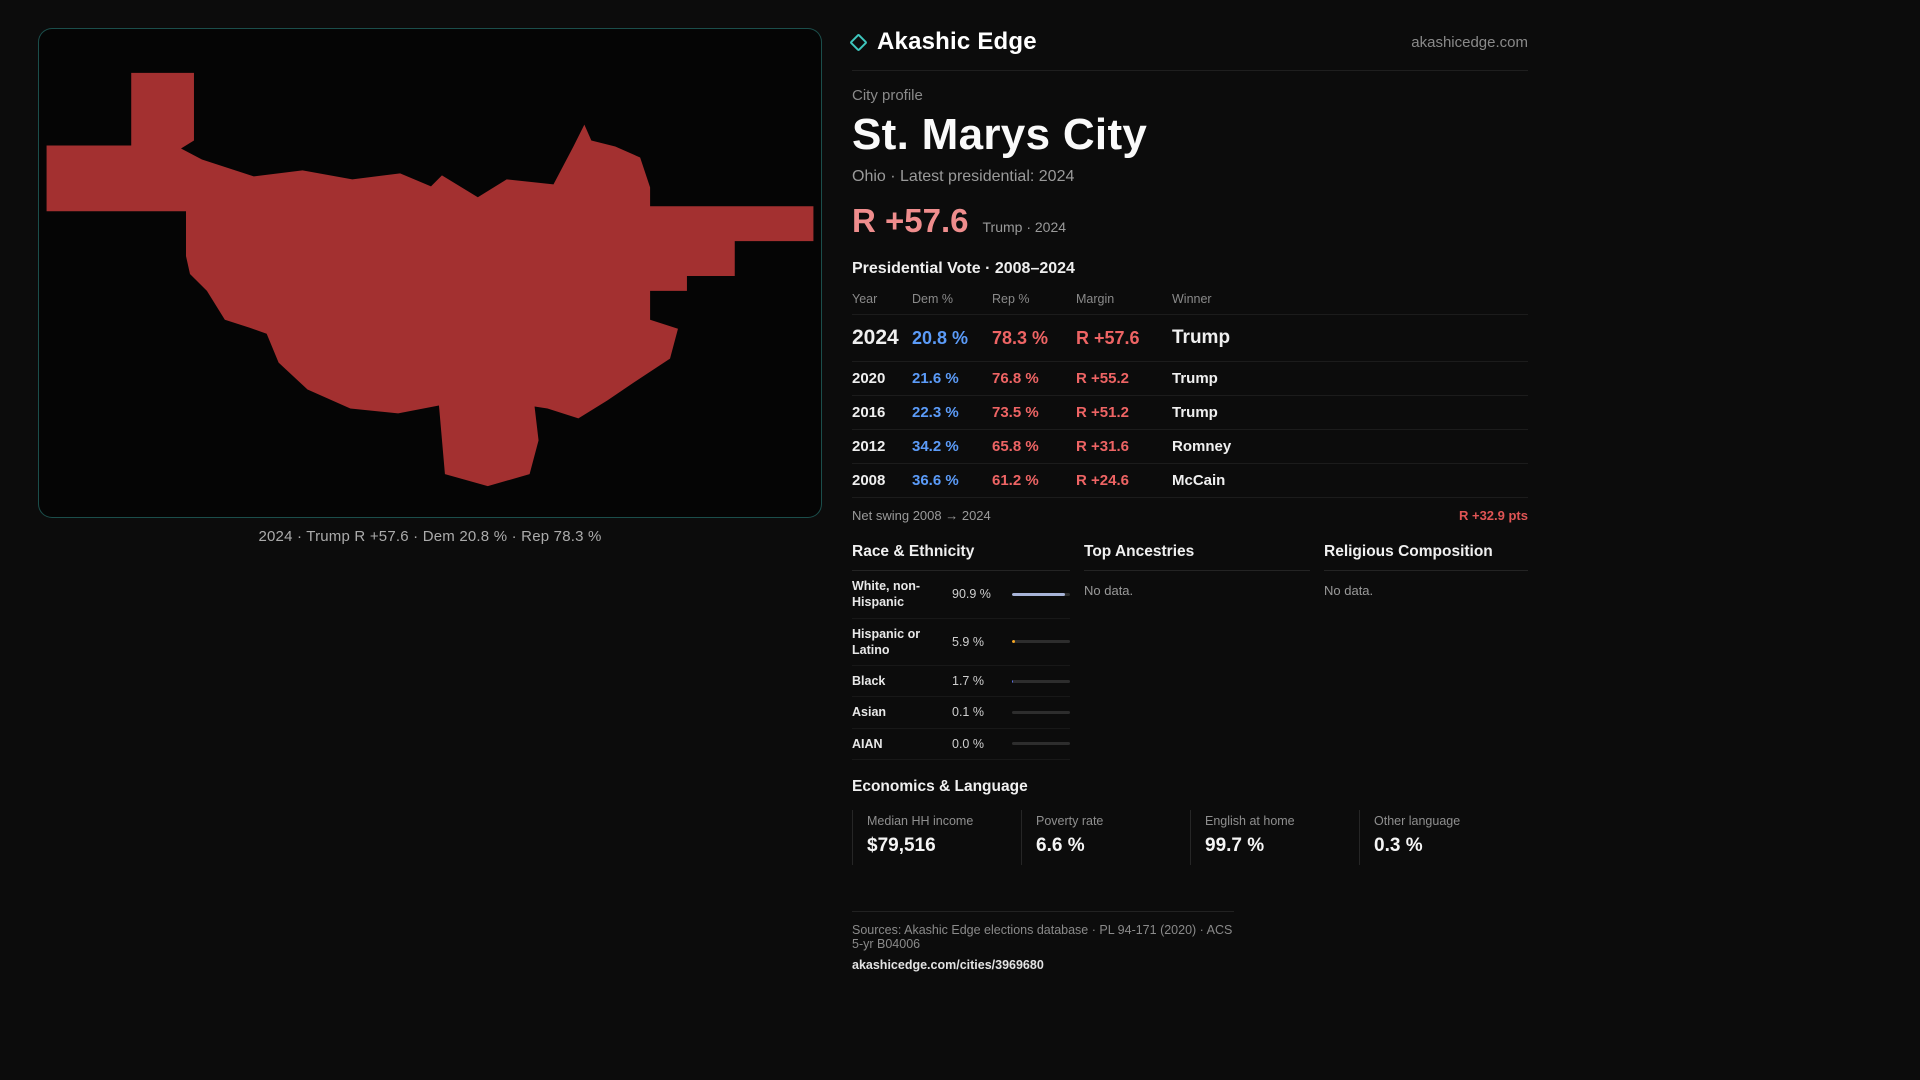 The width and height of the screenshot is (1920, 1080). What do you see at coordinates (932, 299) in the screenshot?
I see `col-dem: Dem %` at bounding box center [932, 299].